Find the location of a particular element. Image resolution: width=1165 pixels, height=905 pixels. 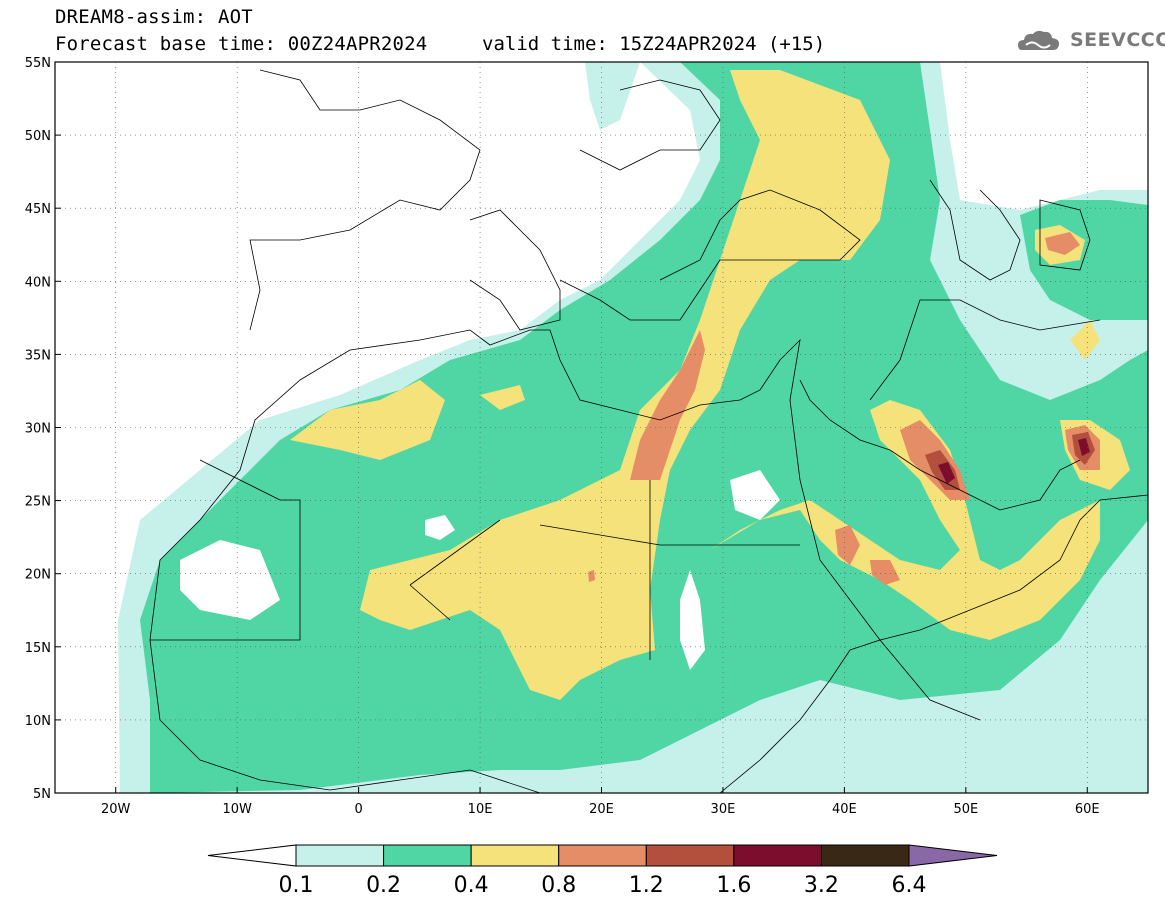

y-tick-label: 15N is located at coordinates (38, 648).